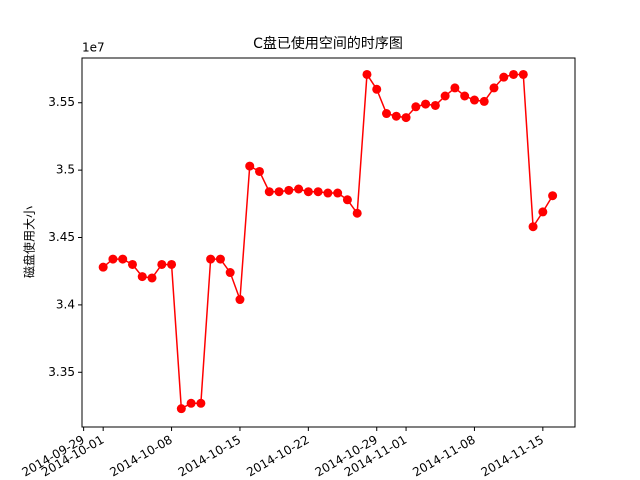 This screenshot has width=640, height=480. Describe the element at coordinates (61, 102) in the screenshot. I see `y-tick-label: 3.55` at that location.